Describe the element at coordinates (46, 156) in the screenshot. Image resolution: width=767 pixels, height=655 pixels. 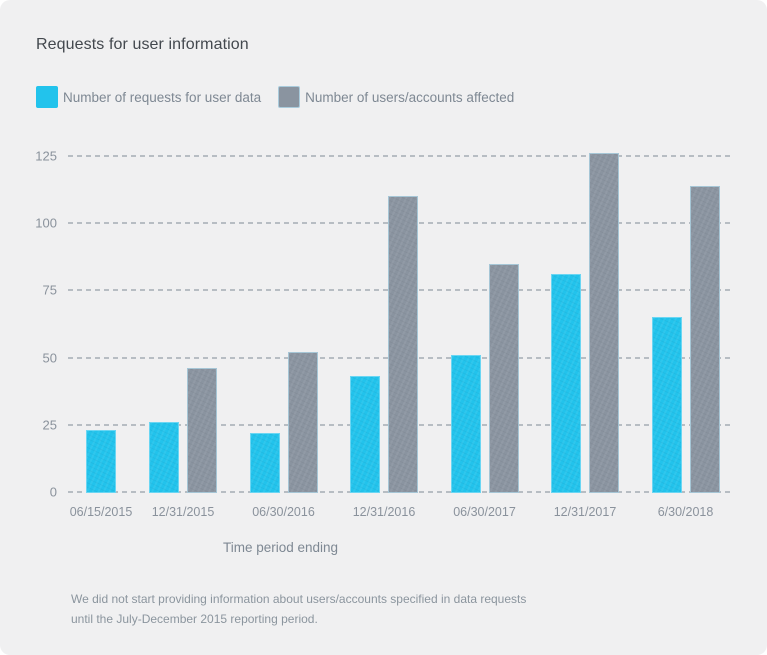
I see `y-tick-label-125: 125` at that location.